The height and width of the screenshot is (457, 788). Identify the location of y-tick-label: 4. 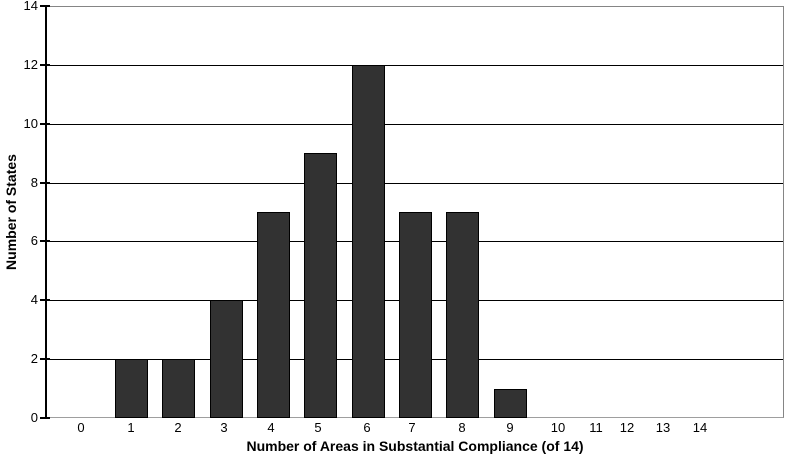
(34, 299).